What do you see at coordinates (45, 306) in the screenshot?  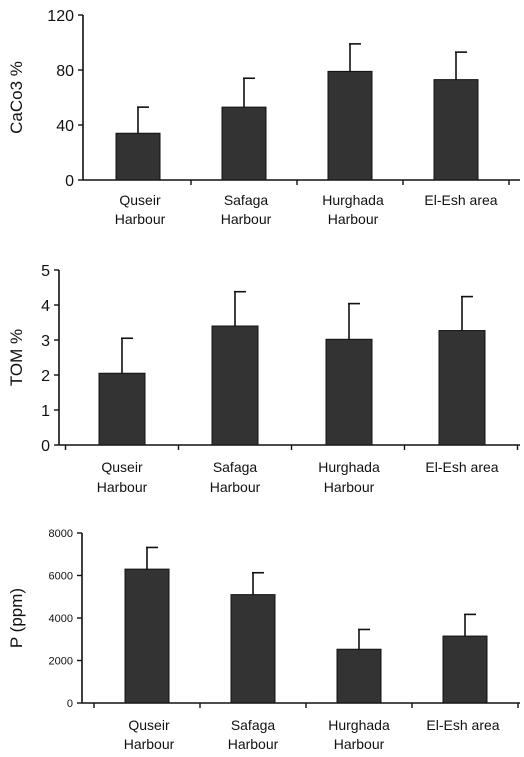 I see `y-tick-label: 4` at bounding box center [45, 306].